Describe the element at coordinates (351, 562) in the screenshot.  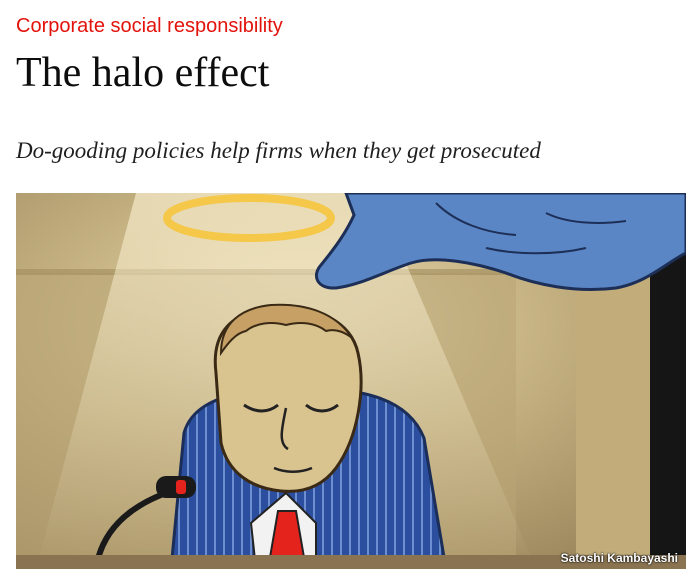
I see `podium` at that location.